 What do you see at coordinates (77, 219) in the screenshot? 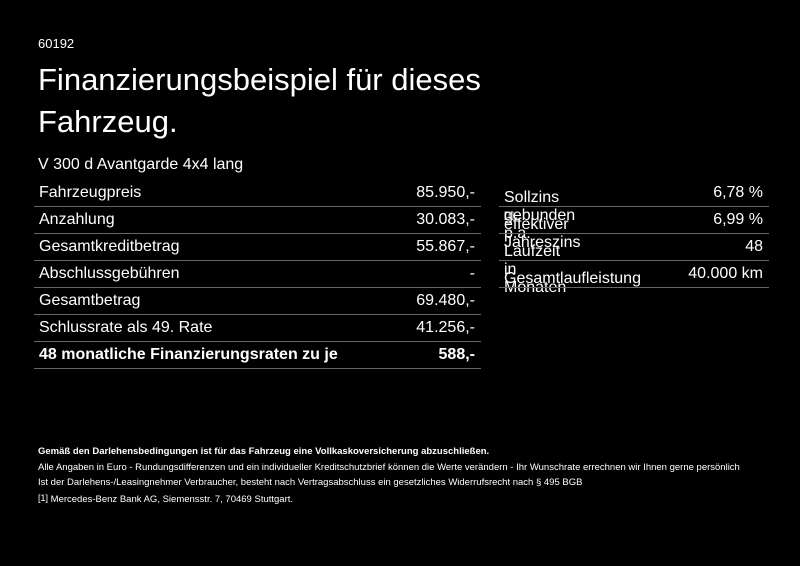
I see `row-label: Anzahlung` at bounding box center [77, 219].